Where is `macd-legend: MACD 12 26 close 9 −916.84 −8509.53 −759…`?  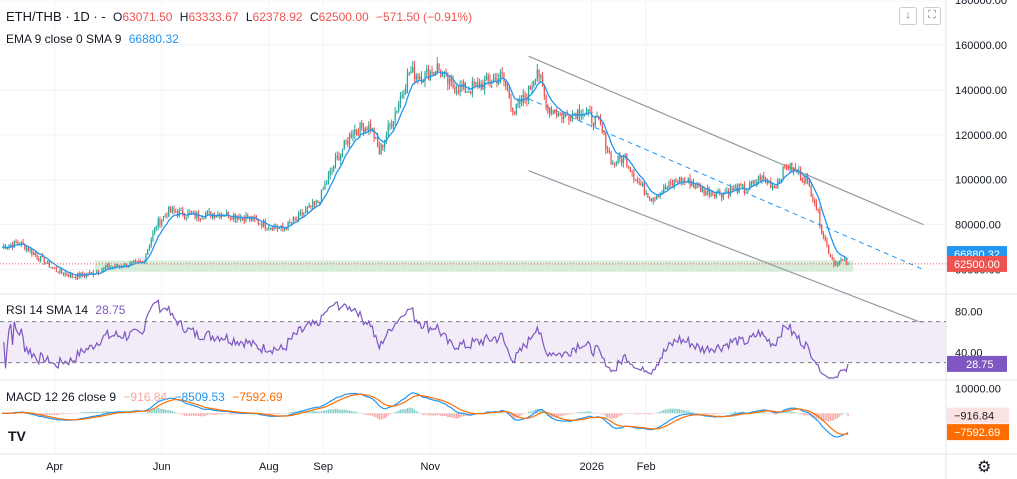 macd-legend: MACD 12 26 close 9 −916.84 −8509.53 −759… is located at coordinates (146, 397).